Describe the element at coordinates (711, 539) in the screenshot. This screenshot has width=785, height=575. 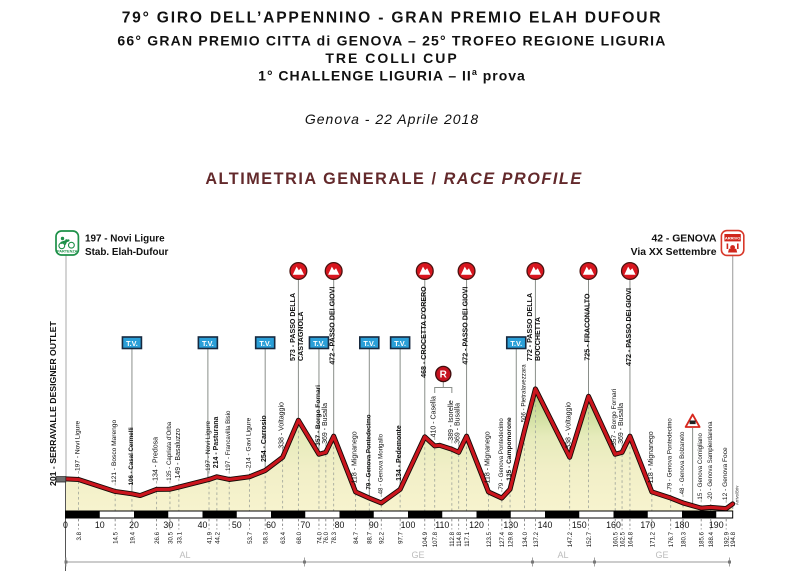
I see `svg-text: 188.4` at that location.